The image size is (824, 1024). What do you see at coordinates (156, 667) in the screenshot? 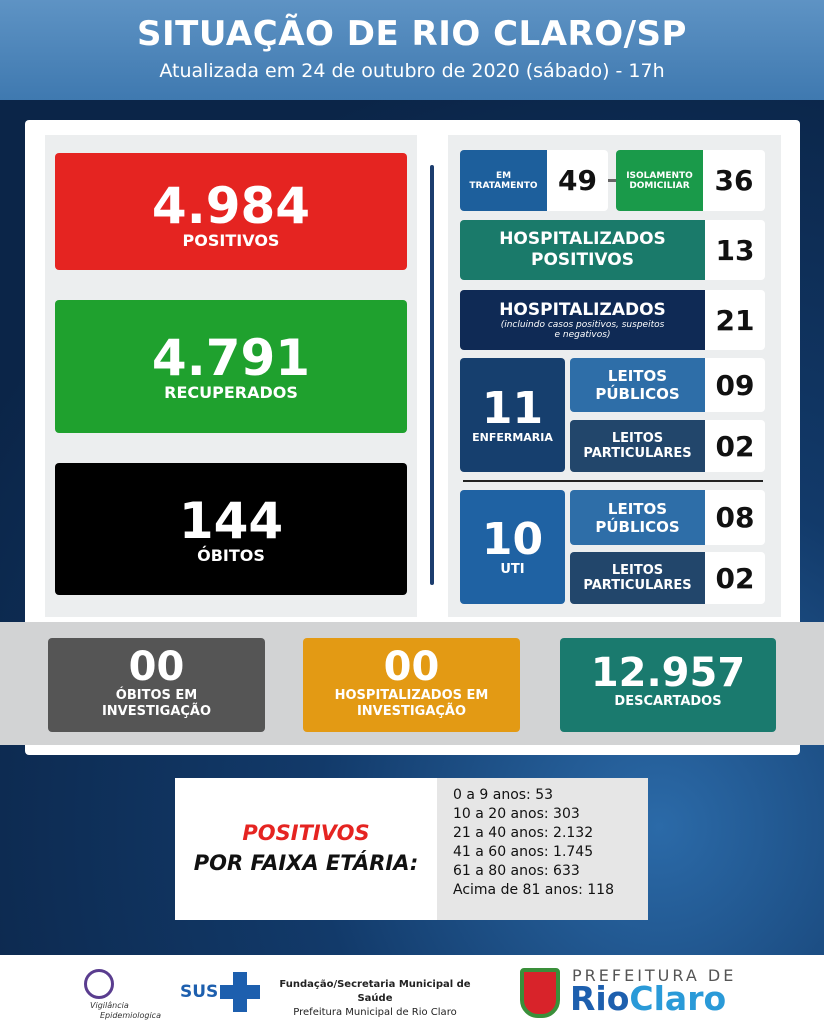
I see `obitos-investigacao-value: 00` at bounding box center [156, 667].